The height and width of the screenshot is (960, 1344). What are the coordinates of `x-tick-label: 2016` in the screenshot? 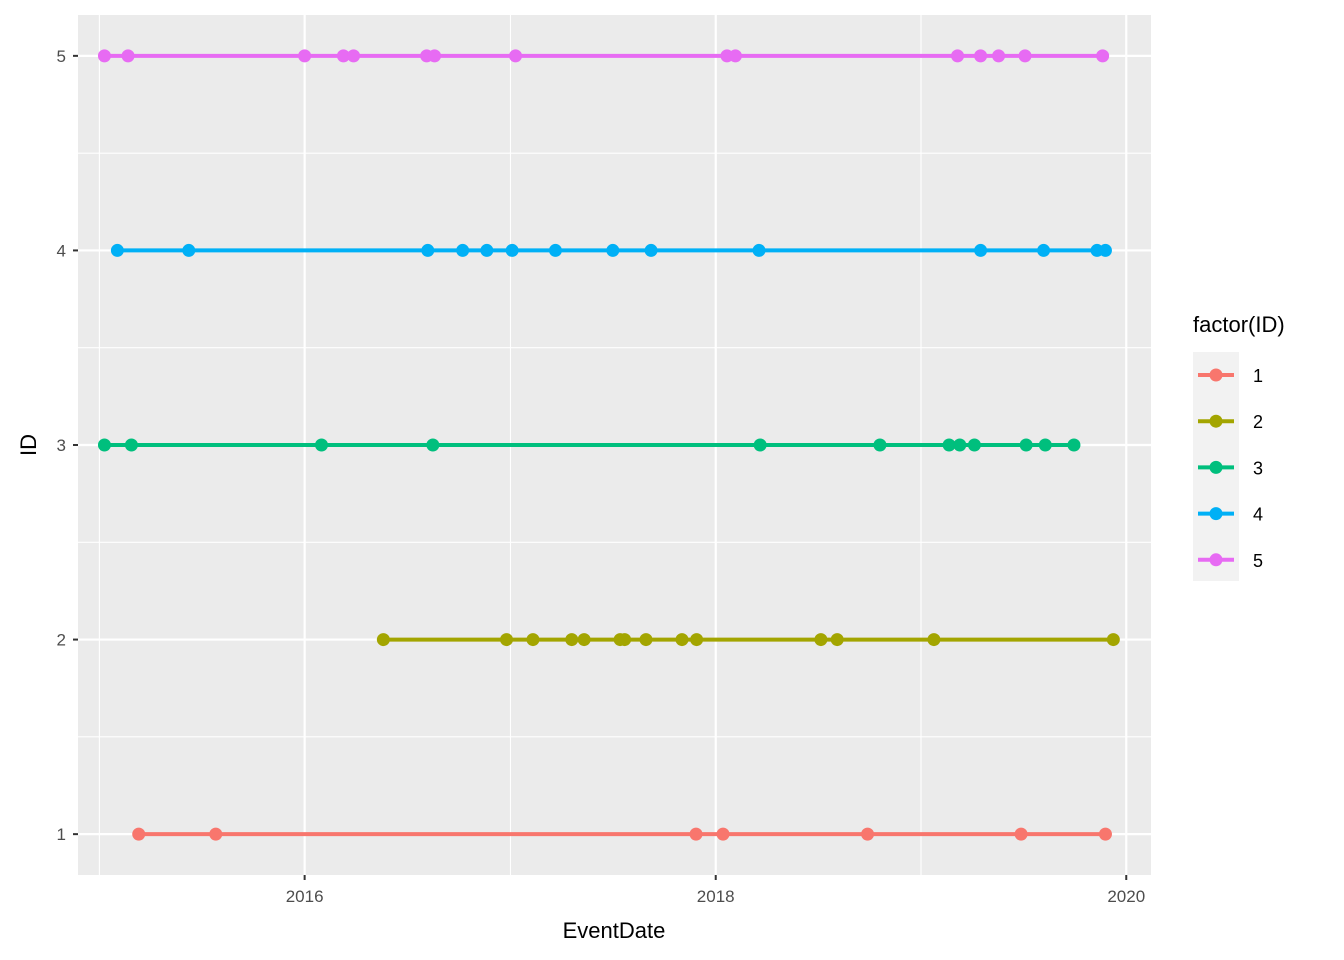 It's located at (305, 896).